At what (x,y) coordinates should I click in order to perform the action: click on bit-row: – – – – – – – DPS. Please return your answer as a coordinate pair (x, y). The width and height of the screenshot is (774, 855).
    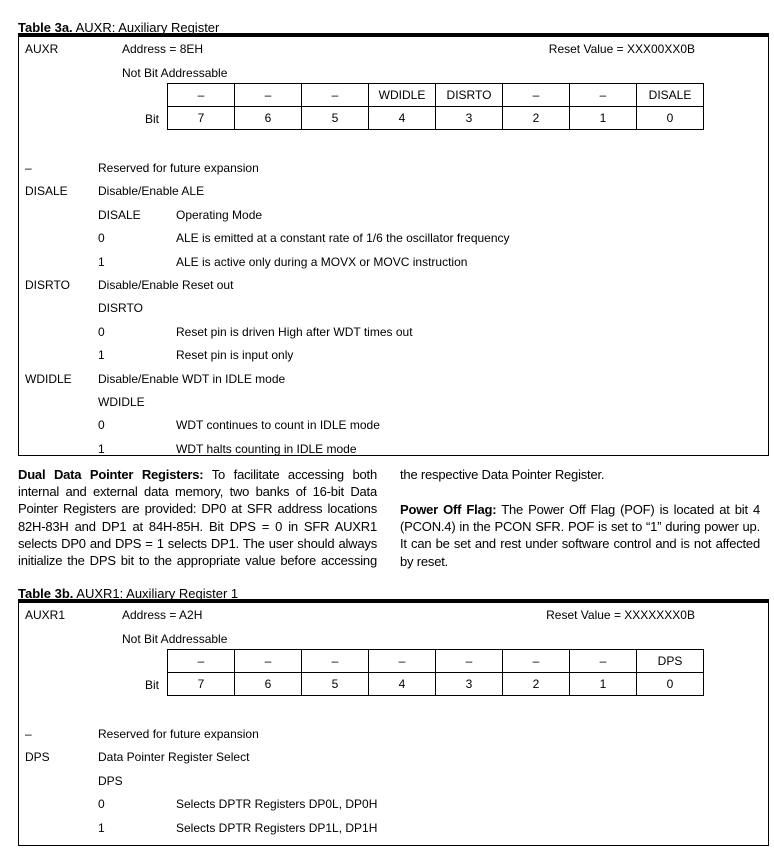
    Looking at the image, I should click on (435, 661).